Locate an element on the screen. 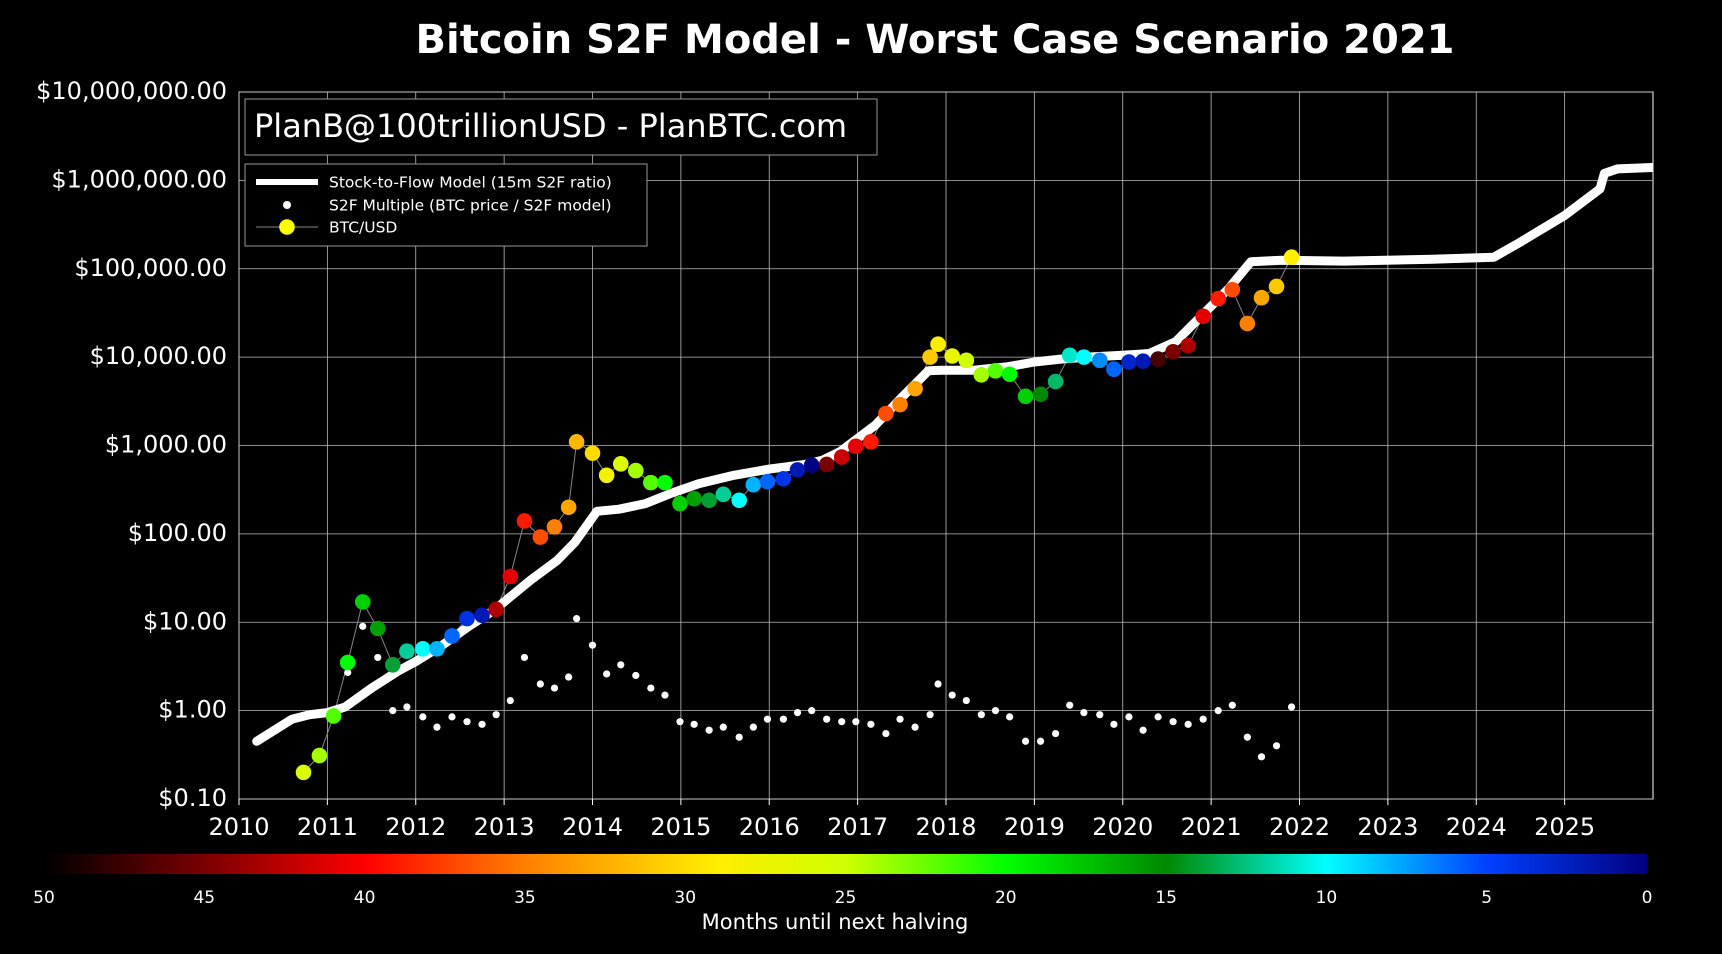 The height and width of the screenshot is (954, 1722). colorbar-tick-label: 10 is located at coordinates (1327, 898).